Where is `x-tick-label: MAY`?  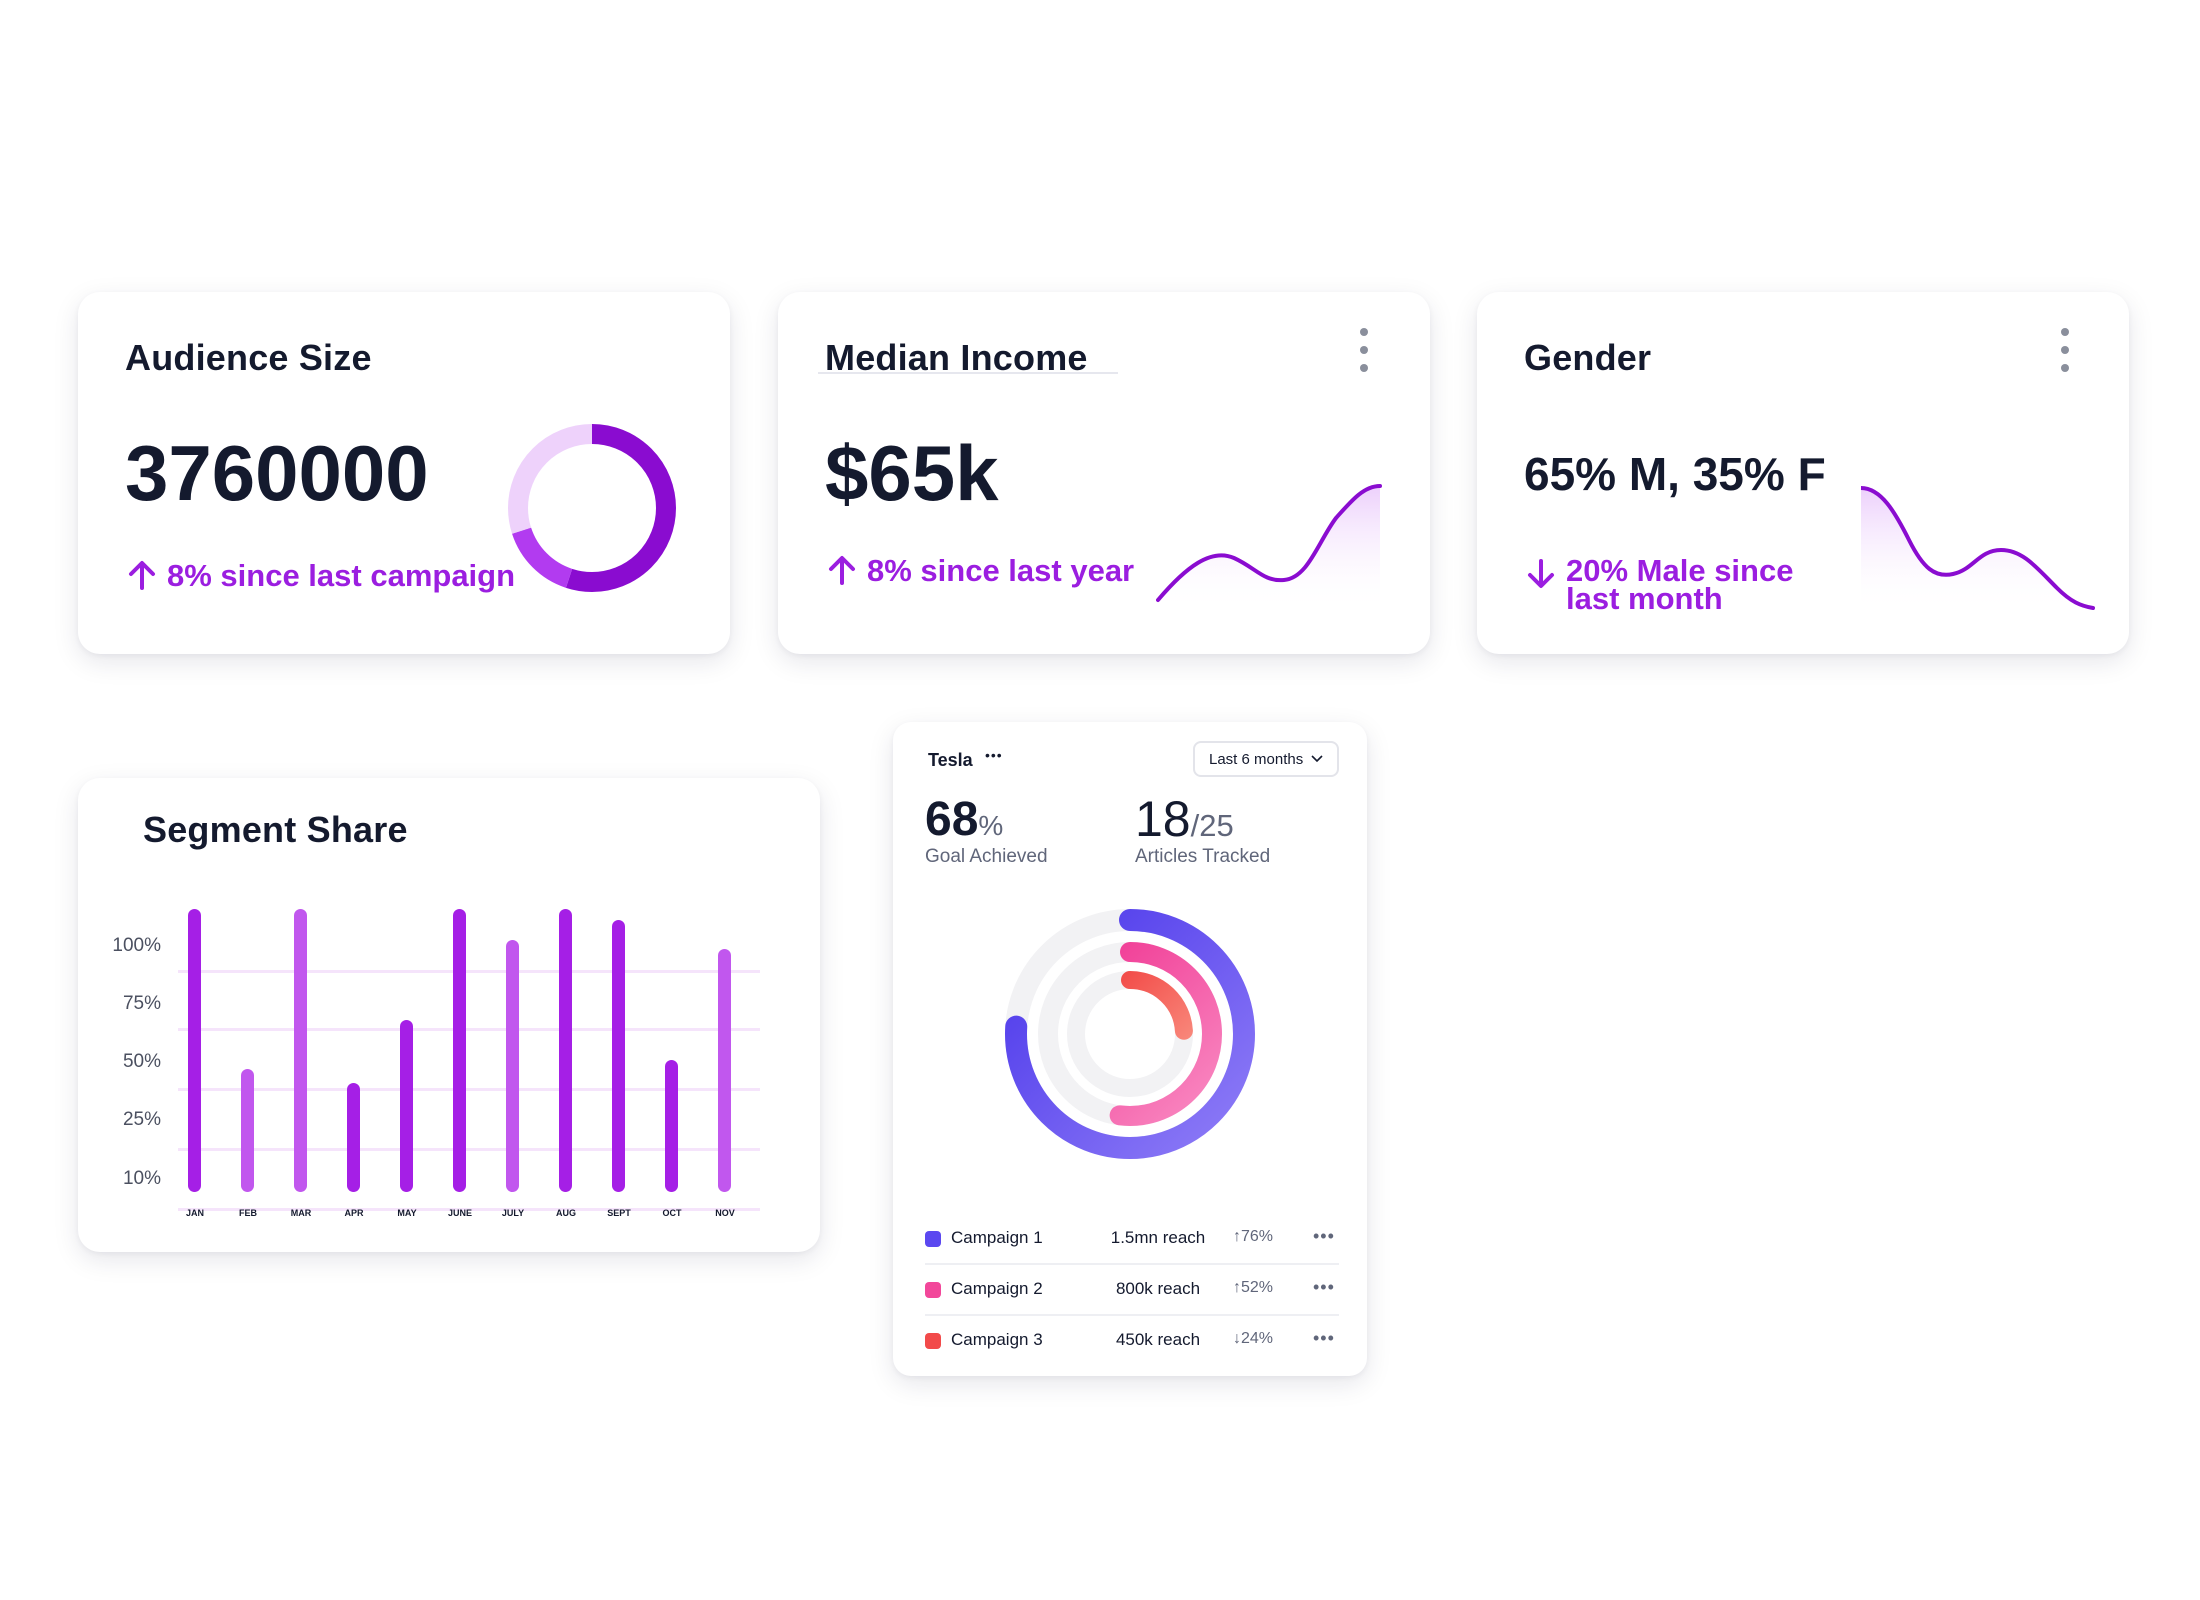 x-tick-label: MAY is located at coordinates (407, 1213).